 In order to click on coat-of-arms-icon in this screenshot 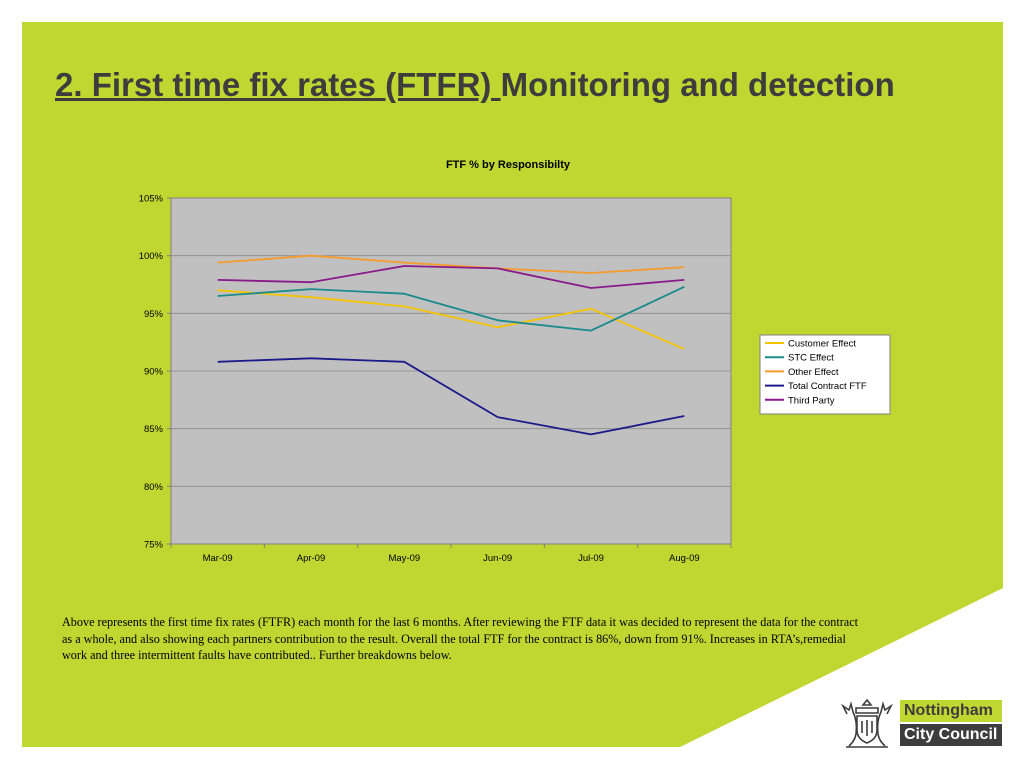, I will do `click(867, 723)`.